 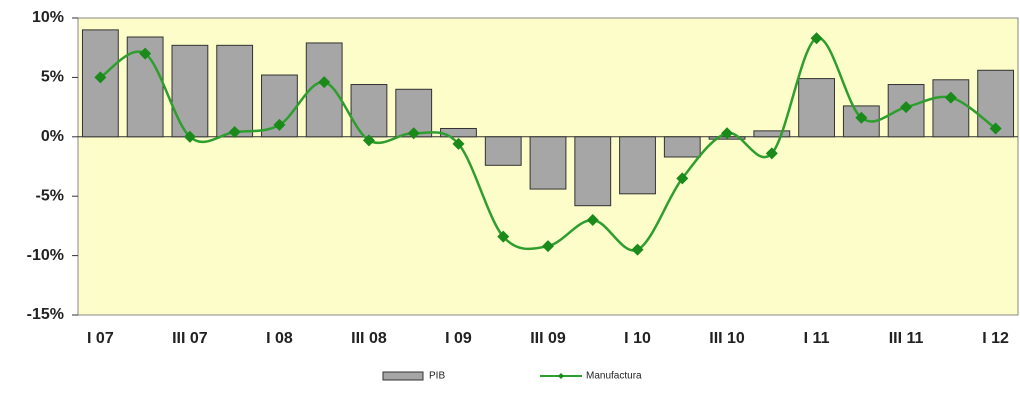 I want to click on y-tick-label: 10%, so click(x=48, y=17).